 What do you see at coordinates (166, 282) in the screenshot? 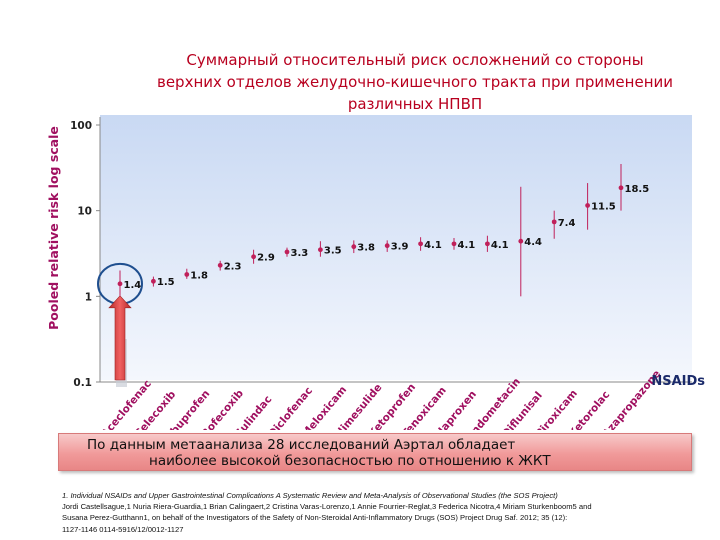
I see `data-label: 1.5` at bounding box center [166, 282].